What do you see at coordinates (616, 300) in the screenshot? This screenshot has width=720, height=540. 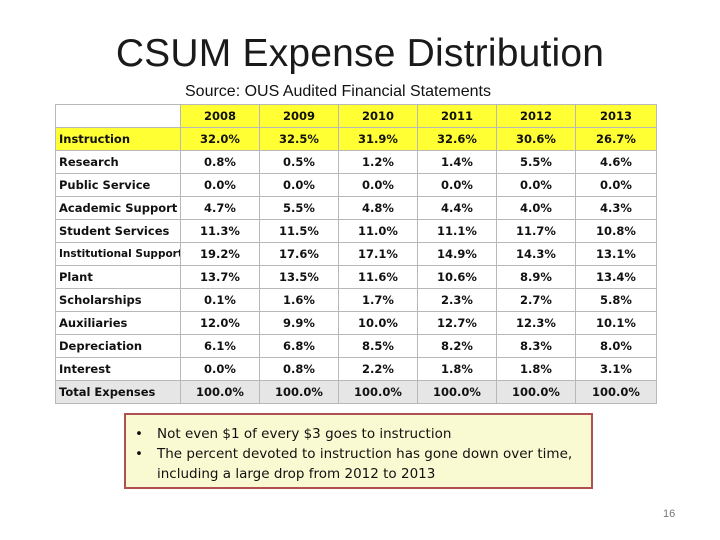 I see `table-cell: 5.8%` at bounding box center [616, 300].